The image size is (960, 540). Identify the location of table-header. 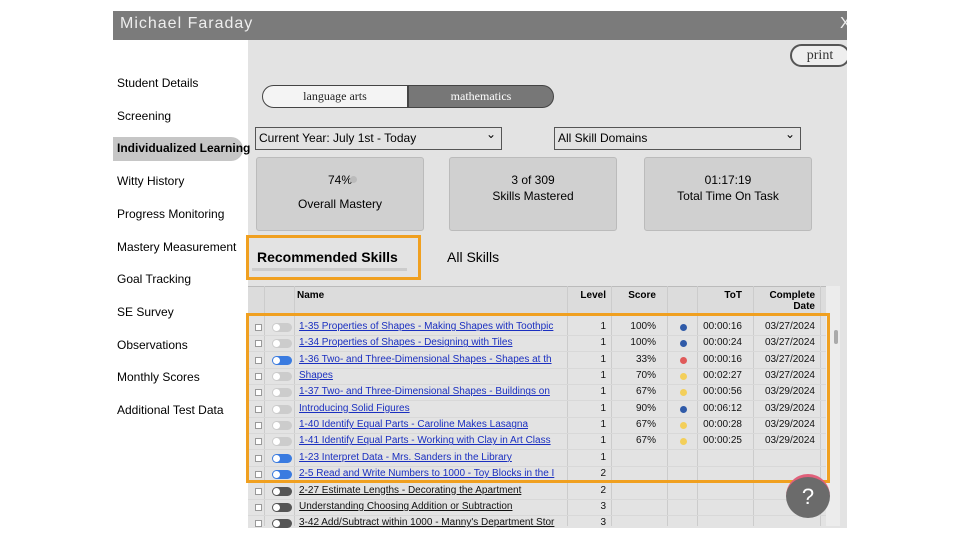
(538, 300).